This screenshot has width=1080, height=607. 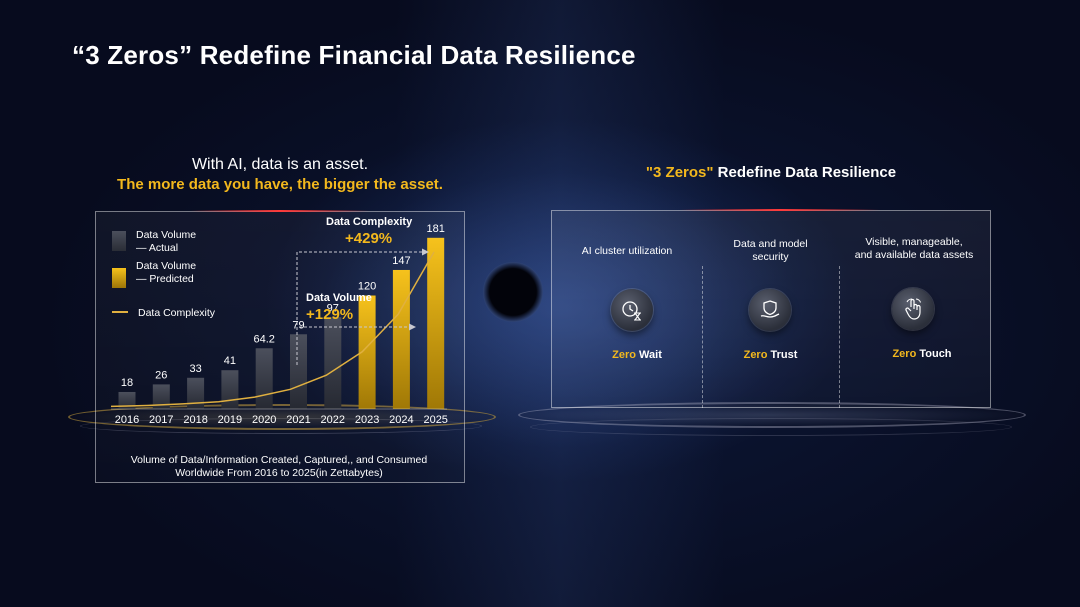 I want to click on x-tick-label-2019: 2019, so click(x=230, y=420).